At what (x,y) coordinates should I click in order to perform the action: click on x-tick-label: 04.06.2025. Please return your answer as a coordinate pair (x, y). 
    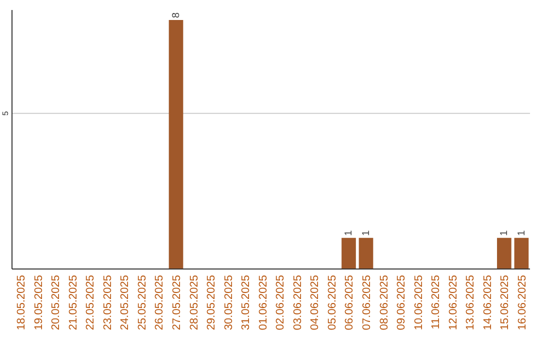
    Looking at the image, I should click on (315, 302).